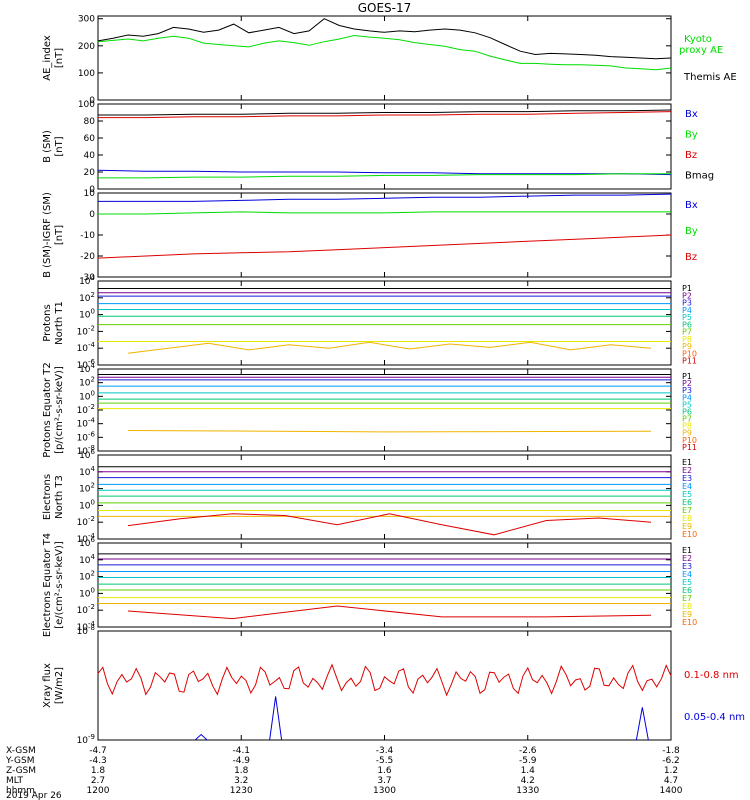  I want to click on legend-p6: P6, so click(687, 411).